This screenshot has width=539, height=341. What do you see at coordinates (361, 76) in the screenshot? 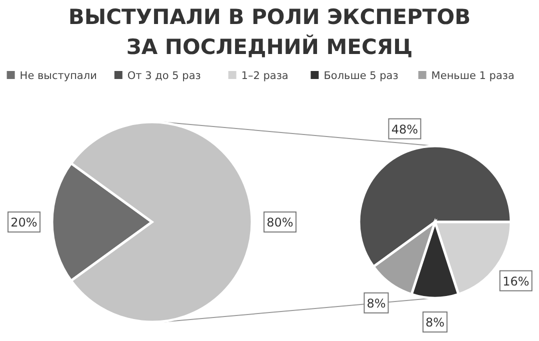
I see `legend-label: Больше 5 раз` at bounding box center [361, 76].